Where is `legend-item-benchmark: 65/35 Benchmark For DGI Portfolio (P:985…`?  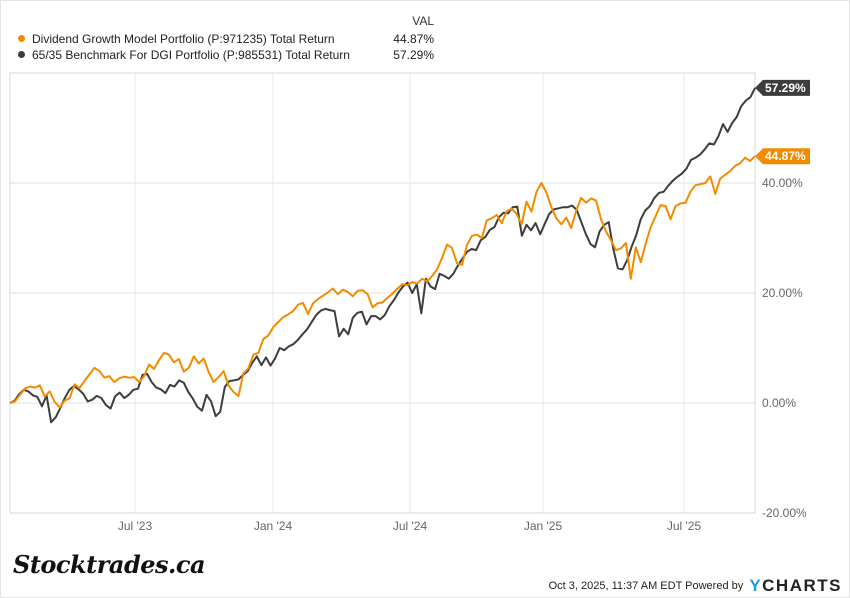 legend-item-benchmark: 65/35 Benchmark For DGI Portfolio (P:985… is located at coordinates (226, 55).